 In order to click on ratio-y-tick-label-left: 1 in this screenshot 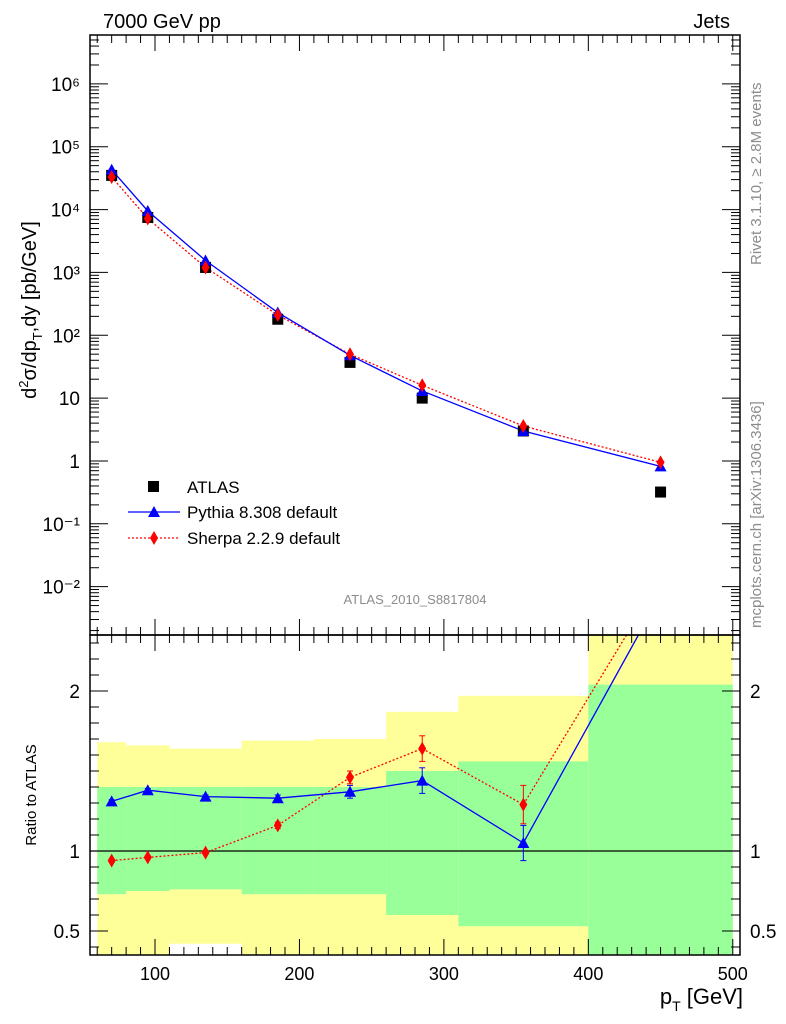, I will do `click(74, 852)`.